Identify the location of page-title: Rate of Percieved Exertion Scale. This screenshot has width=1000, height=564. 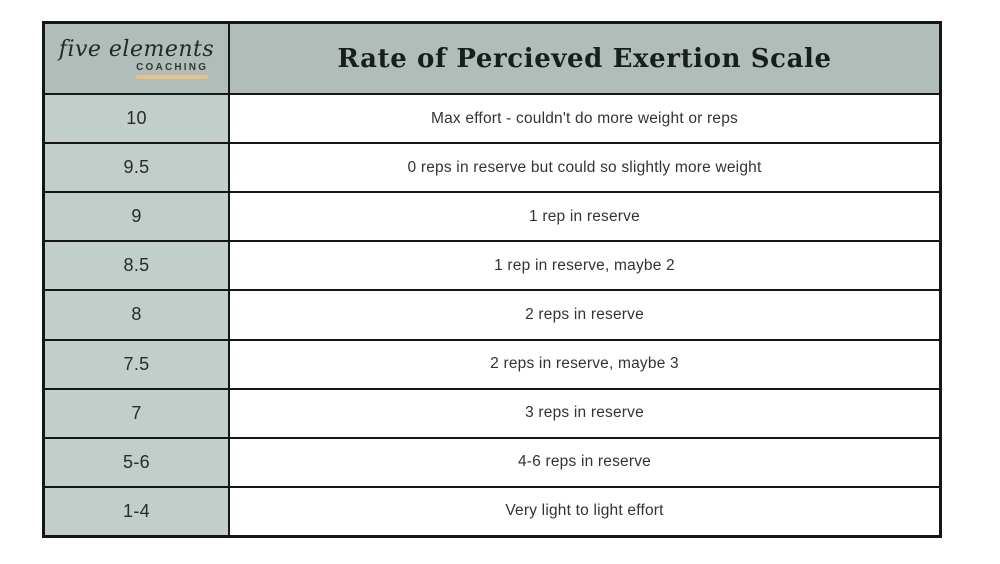
(584, 58).